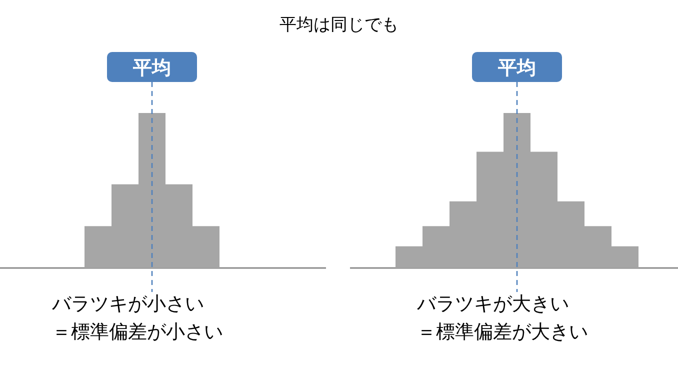 Image resolution: width=678 pixels, height=365 pixels. Describe the element at coordinates (339, 25) in the screenshot. I see `text: 平均は同じでも` at that location.